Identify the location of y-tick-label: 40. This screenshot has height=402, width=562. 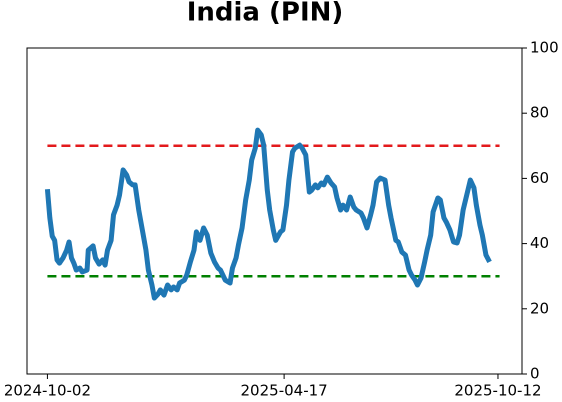
(539, 243).